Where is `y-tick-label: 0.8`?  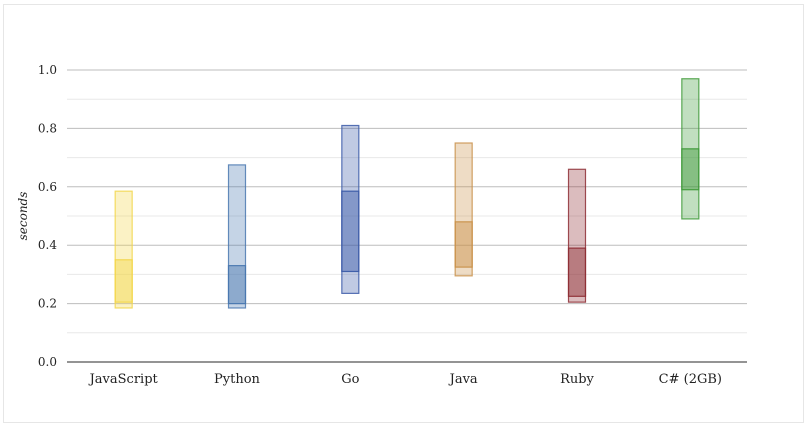 y-tick-label: 0.8 is located at coordinates (47, 128).